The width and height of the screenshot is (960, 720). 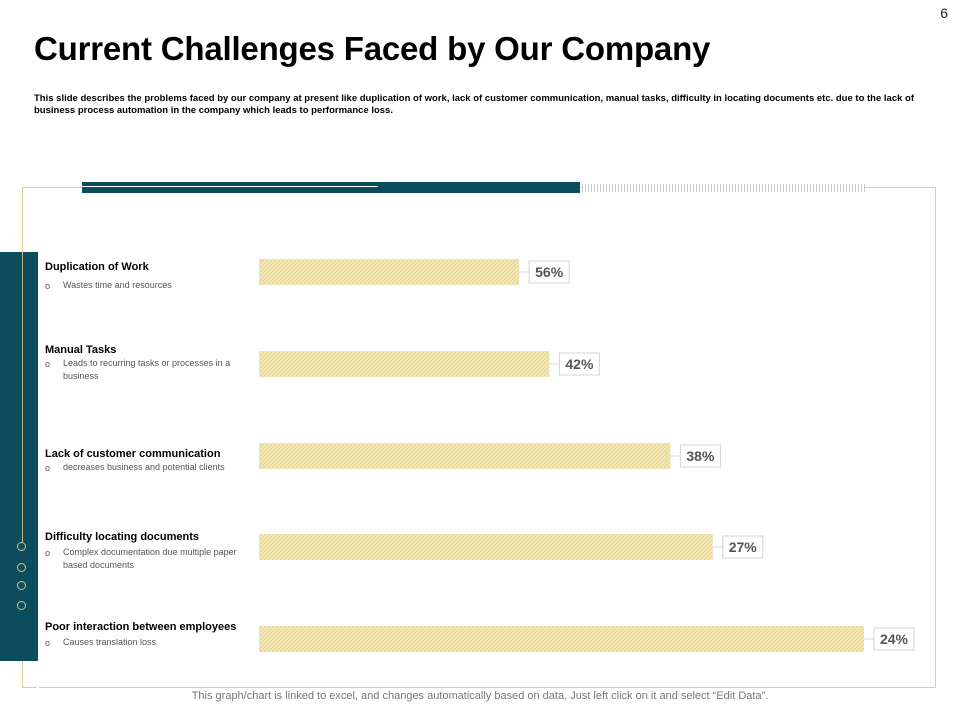 I want to click on page-title: Current Challenges Faced by Our Company, so click(x=372, y=48).